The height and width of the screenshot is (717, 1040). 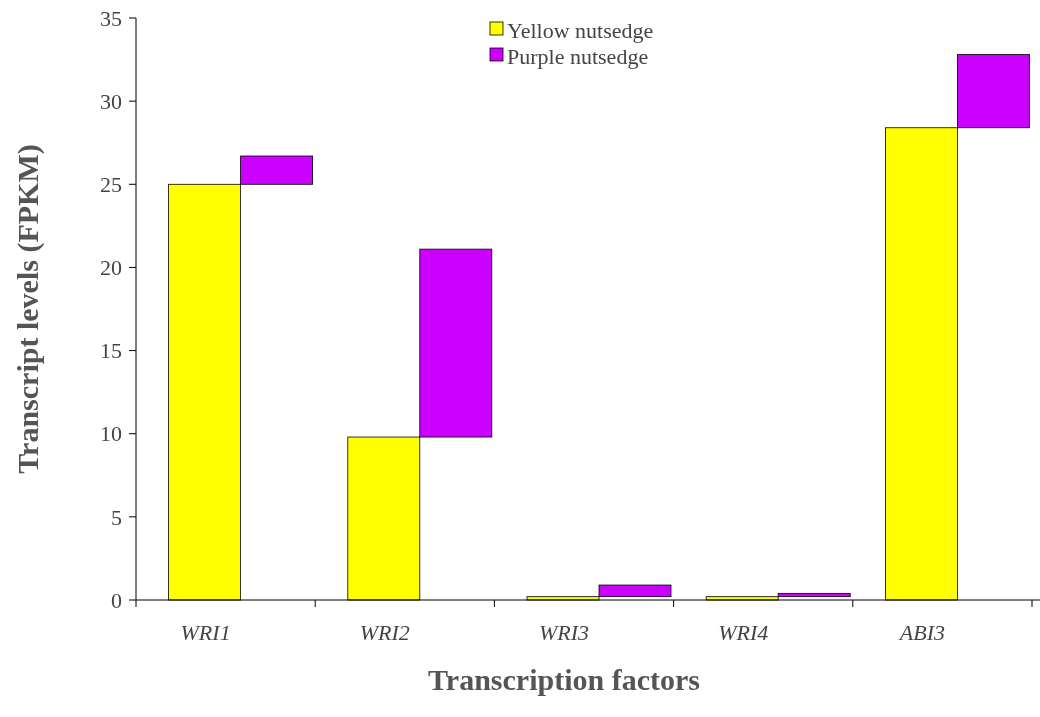 What do you see at coordinates (28, 309) in the screenshot?
I see `y-axis-title: Transcript levels (FPKM)` at bounding box center [28, 309].